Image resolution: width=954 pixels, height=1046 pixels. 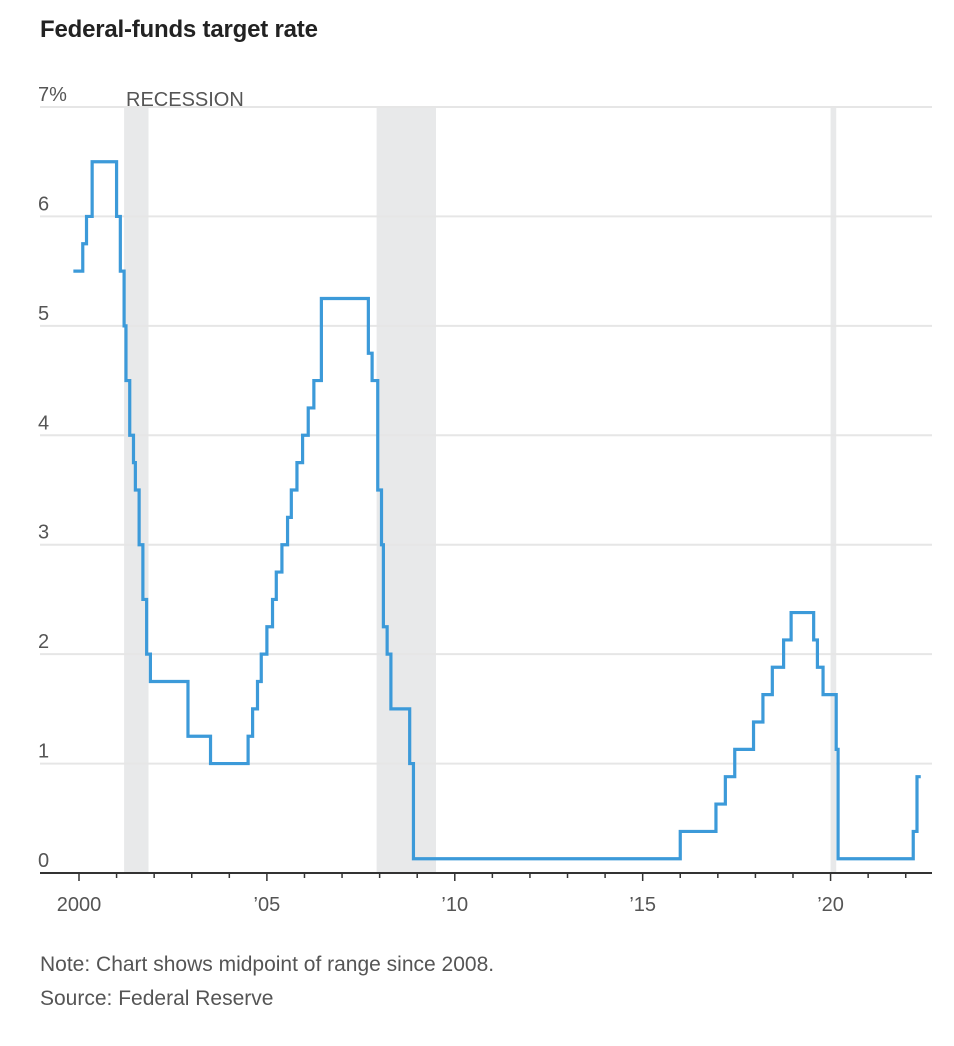 I want to click on recession-label: RECESSION, so click(x=185, y=100).